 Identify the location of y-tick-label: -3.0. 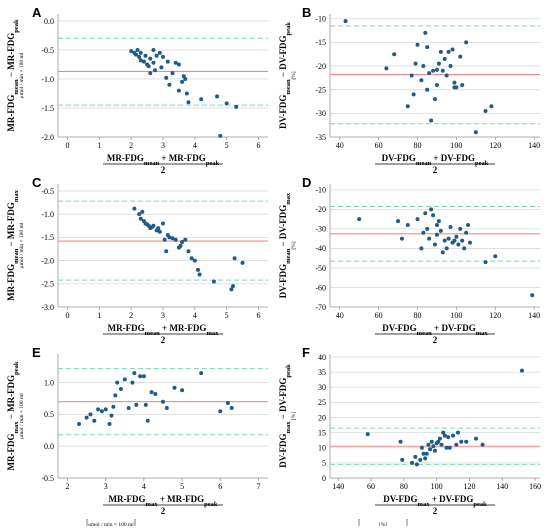
(47, 307).